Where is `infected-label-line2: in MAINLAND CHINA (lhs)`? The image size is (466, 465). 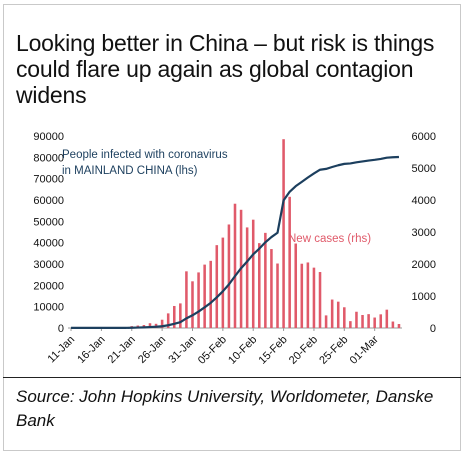 infected-label-line2: in MAINLAND CHINA (lhs) is located at coordinates (130, 171).